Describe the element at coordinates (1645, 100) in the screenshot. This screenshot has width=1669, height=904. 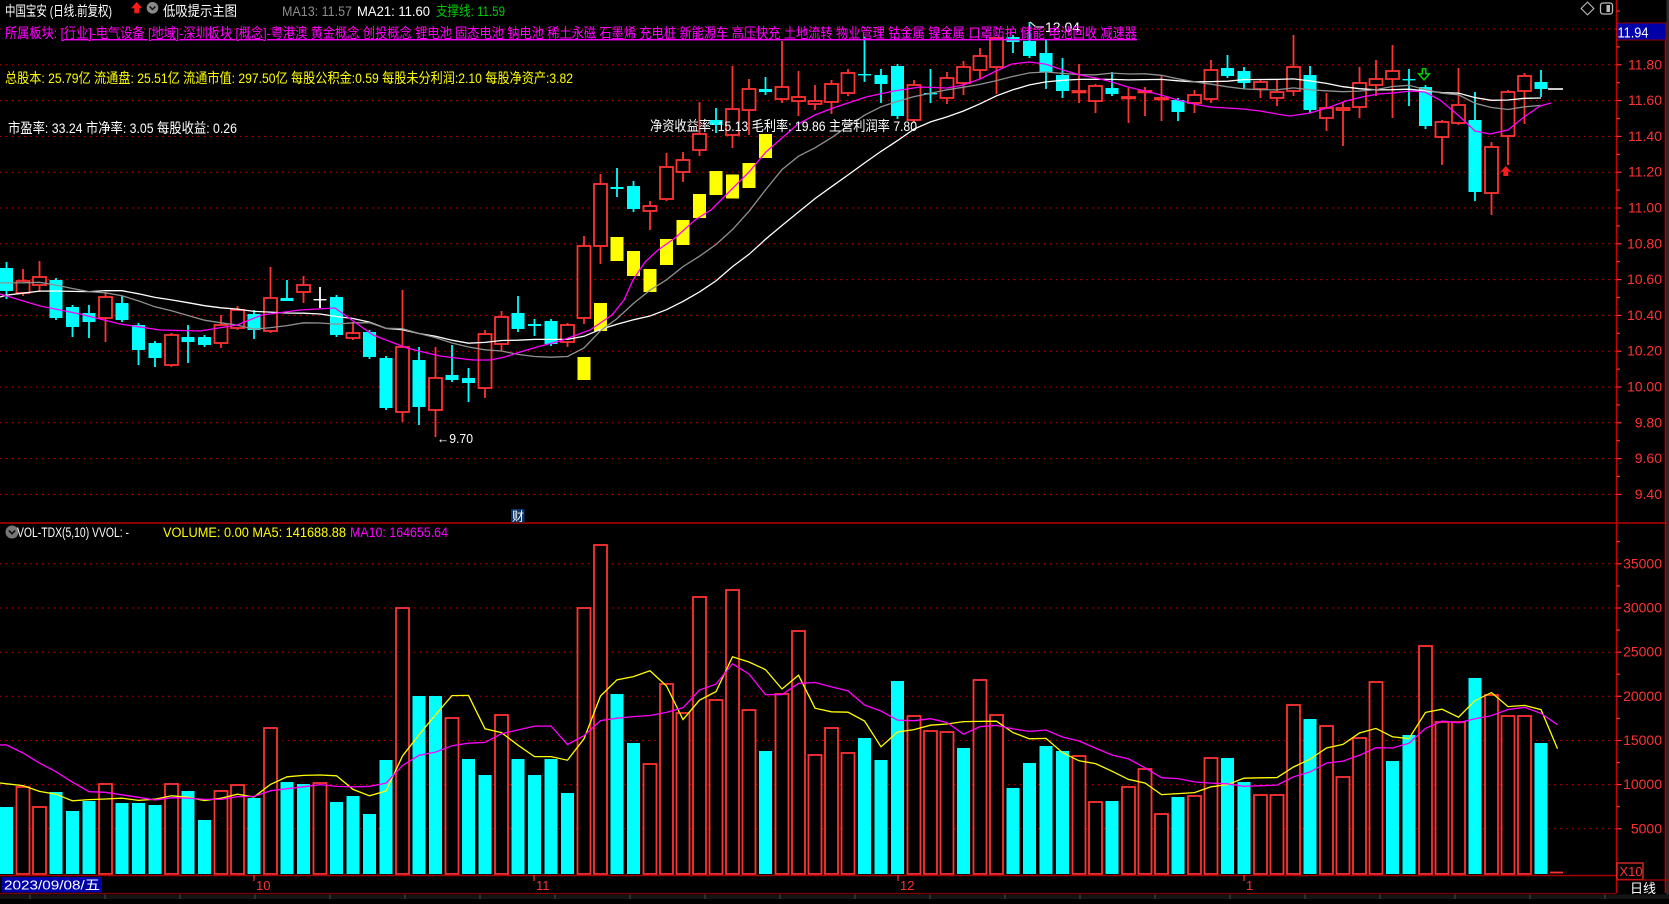
I see `svg-text: 11.60` at that location.